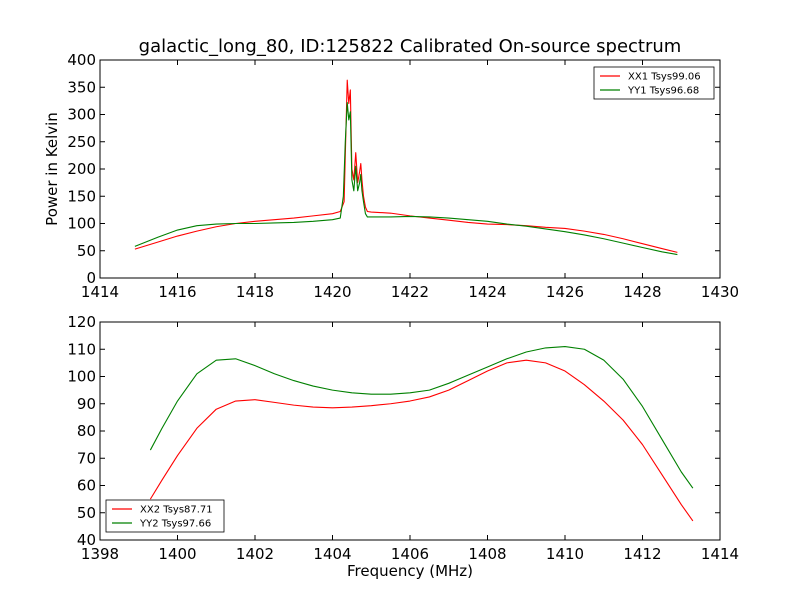 The height and width of the screenshot is (600, 800). Describe the element at coordinates (81, 349) in the screenshot. I see `y-tick-label: 110` at that location.